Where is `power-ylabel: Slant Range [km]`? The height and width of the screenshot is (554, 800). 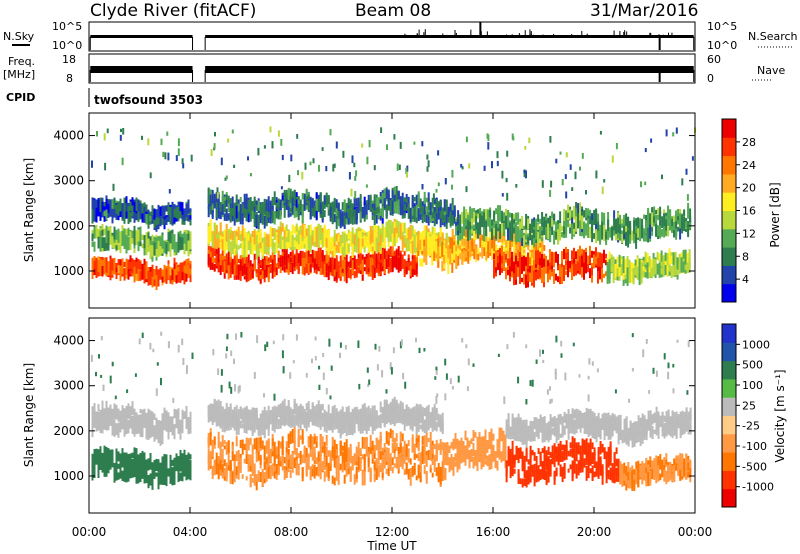 power-ylabel: Slant Range [km] is located at coordinates (29, 210).